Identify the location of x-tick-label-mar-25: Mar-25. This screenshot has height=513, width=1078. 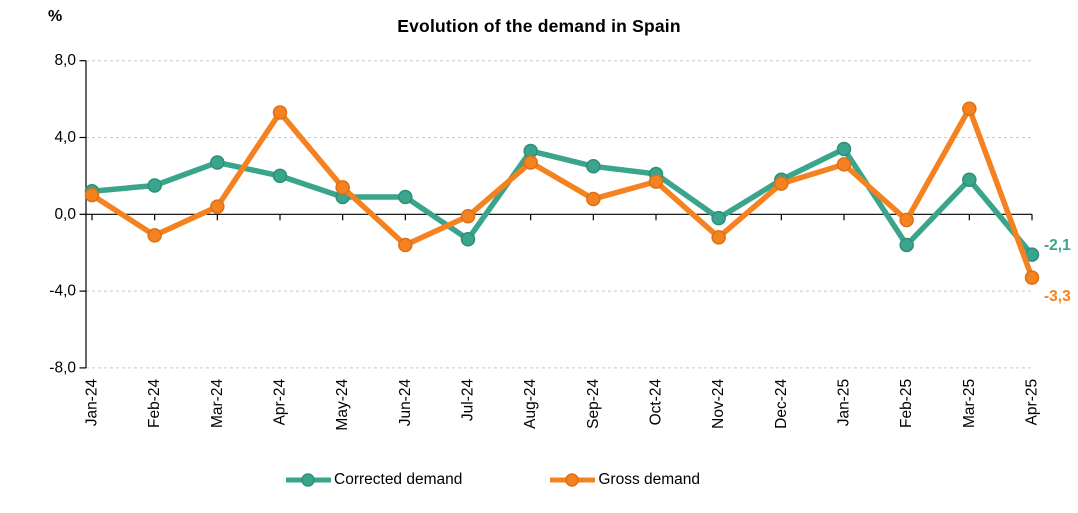
(969, 403).